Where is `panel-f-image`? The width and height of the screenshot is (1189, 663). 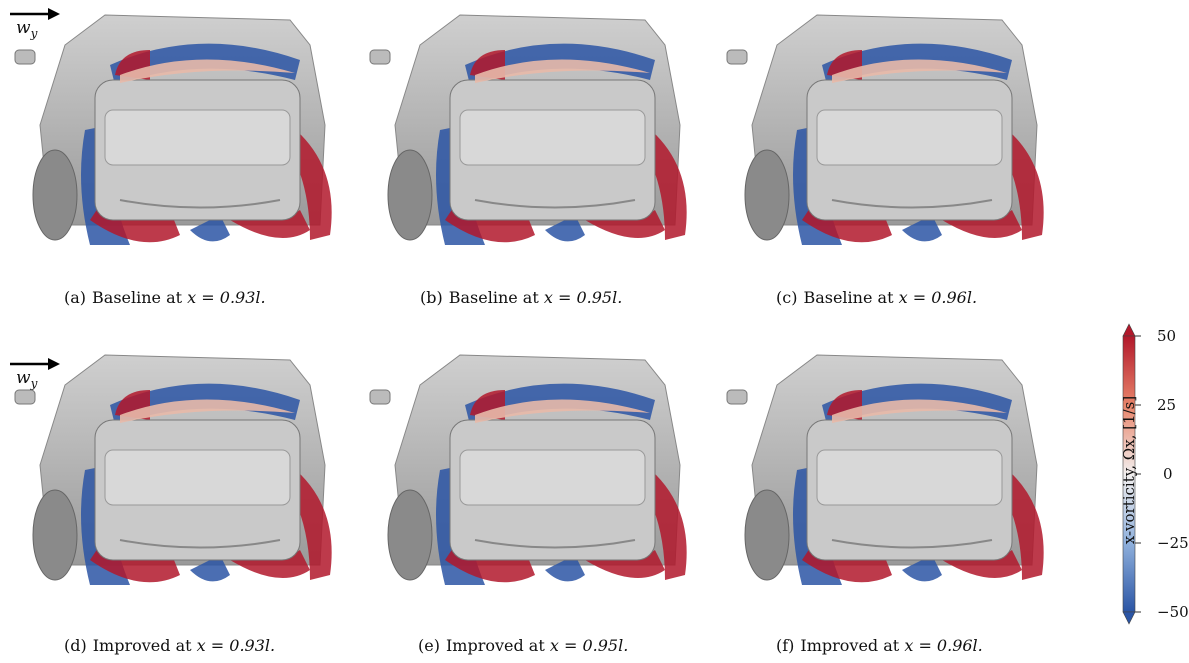 panel-f-image is located at coordinates (894, 470).